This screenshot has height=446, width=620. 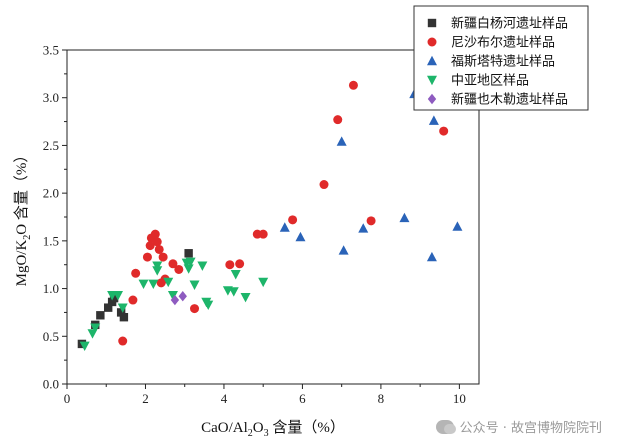 I want to click on x-axis-title-prefix: CaO/Al, so click(x=224, y=428).